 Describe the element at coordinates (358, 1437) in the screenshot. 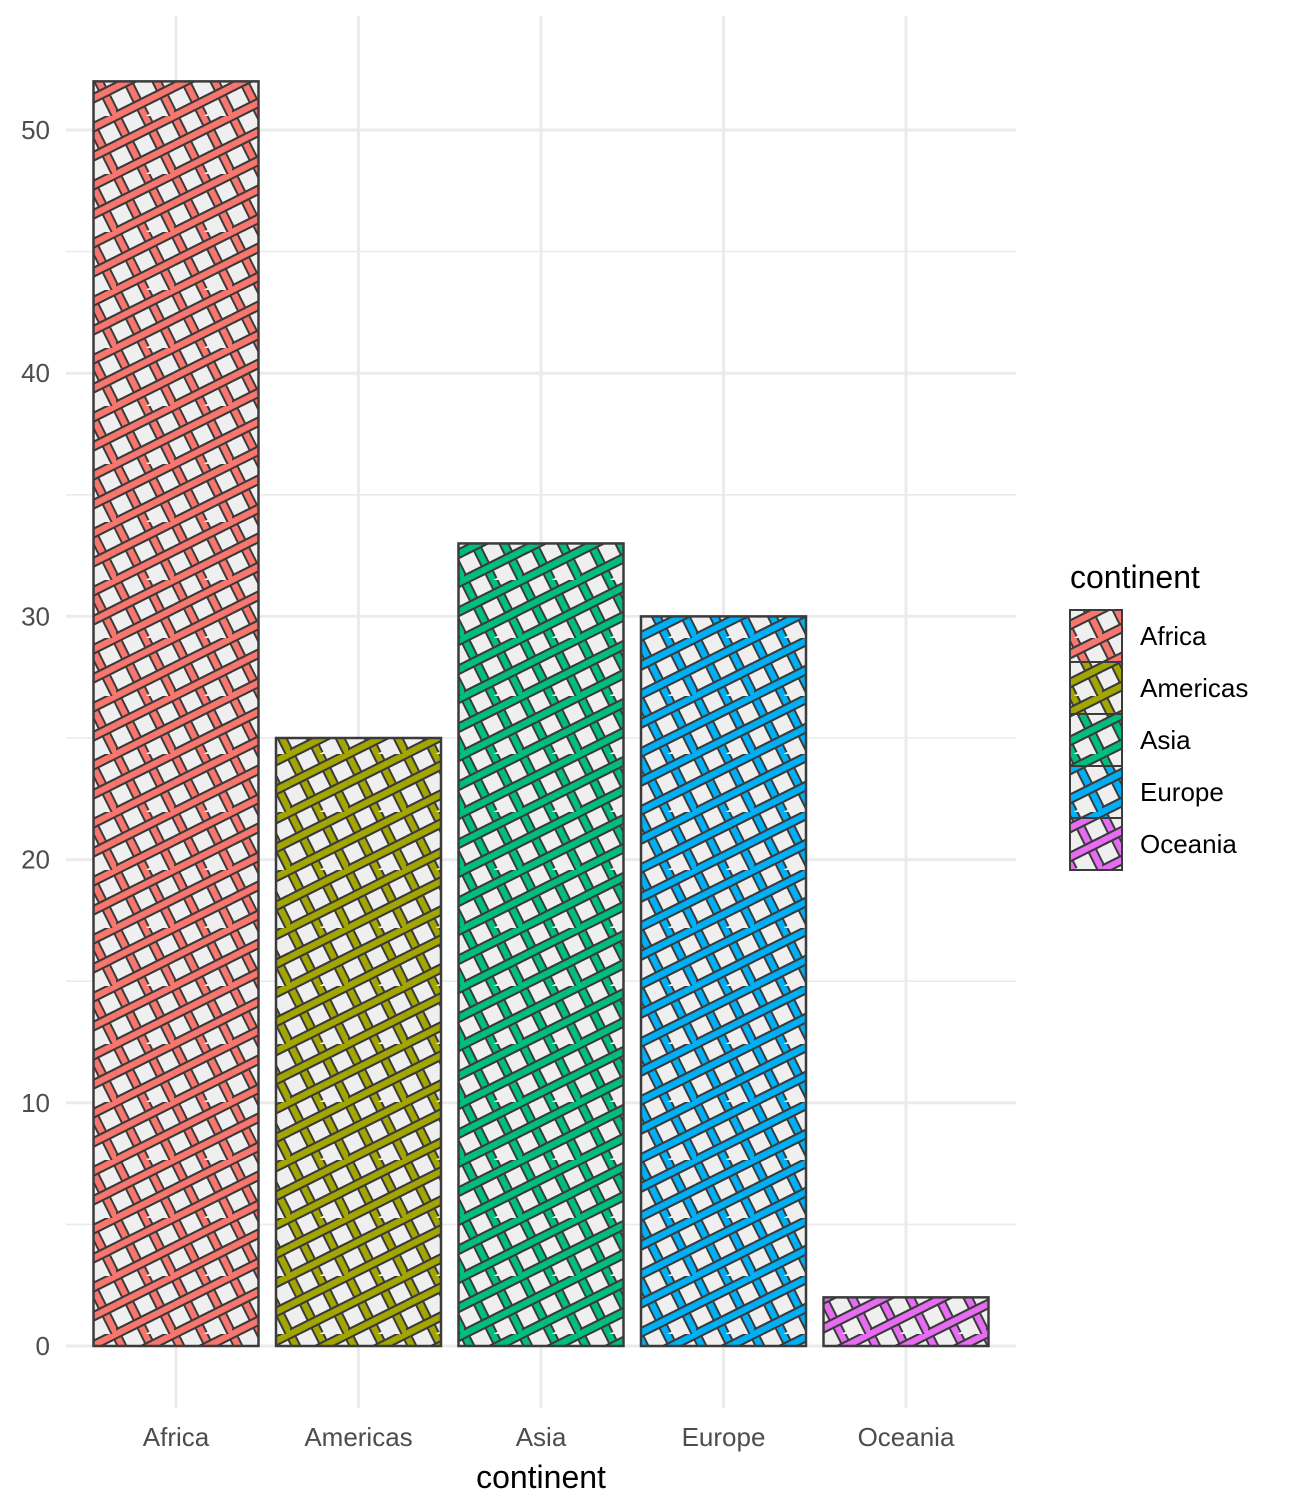

I see `x-tick-label: Americas` at that location.